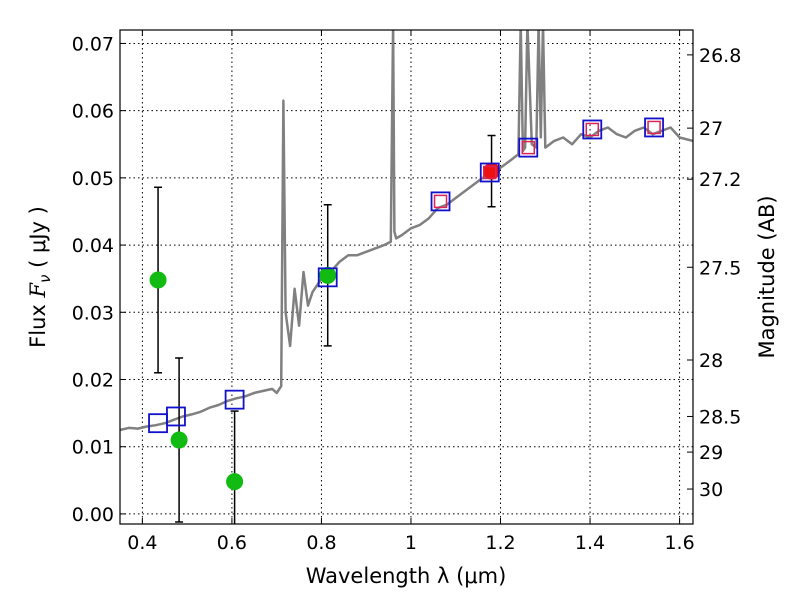 The height and width of the screenshot is (600, 800). Describe the element at coordinates (93, 515) in the screenshot. I see `y-tick-label: 0.00` at that location.